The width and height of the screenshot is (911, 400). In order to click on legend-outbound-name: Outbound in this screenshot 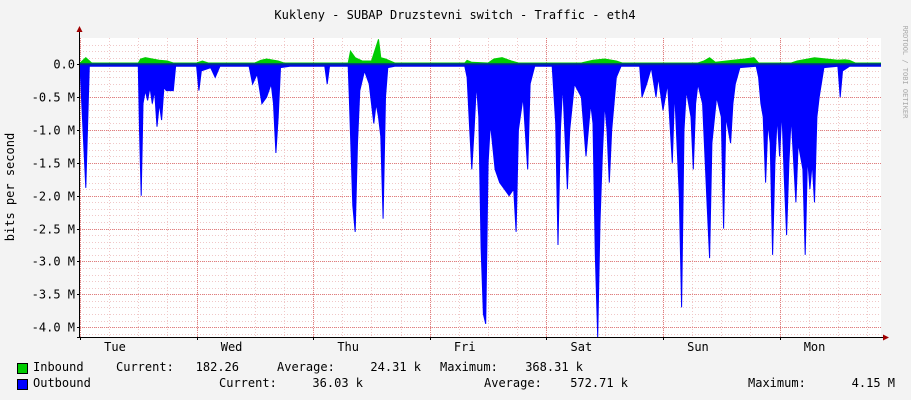, I will do `click(62, 383)`.